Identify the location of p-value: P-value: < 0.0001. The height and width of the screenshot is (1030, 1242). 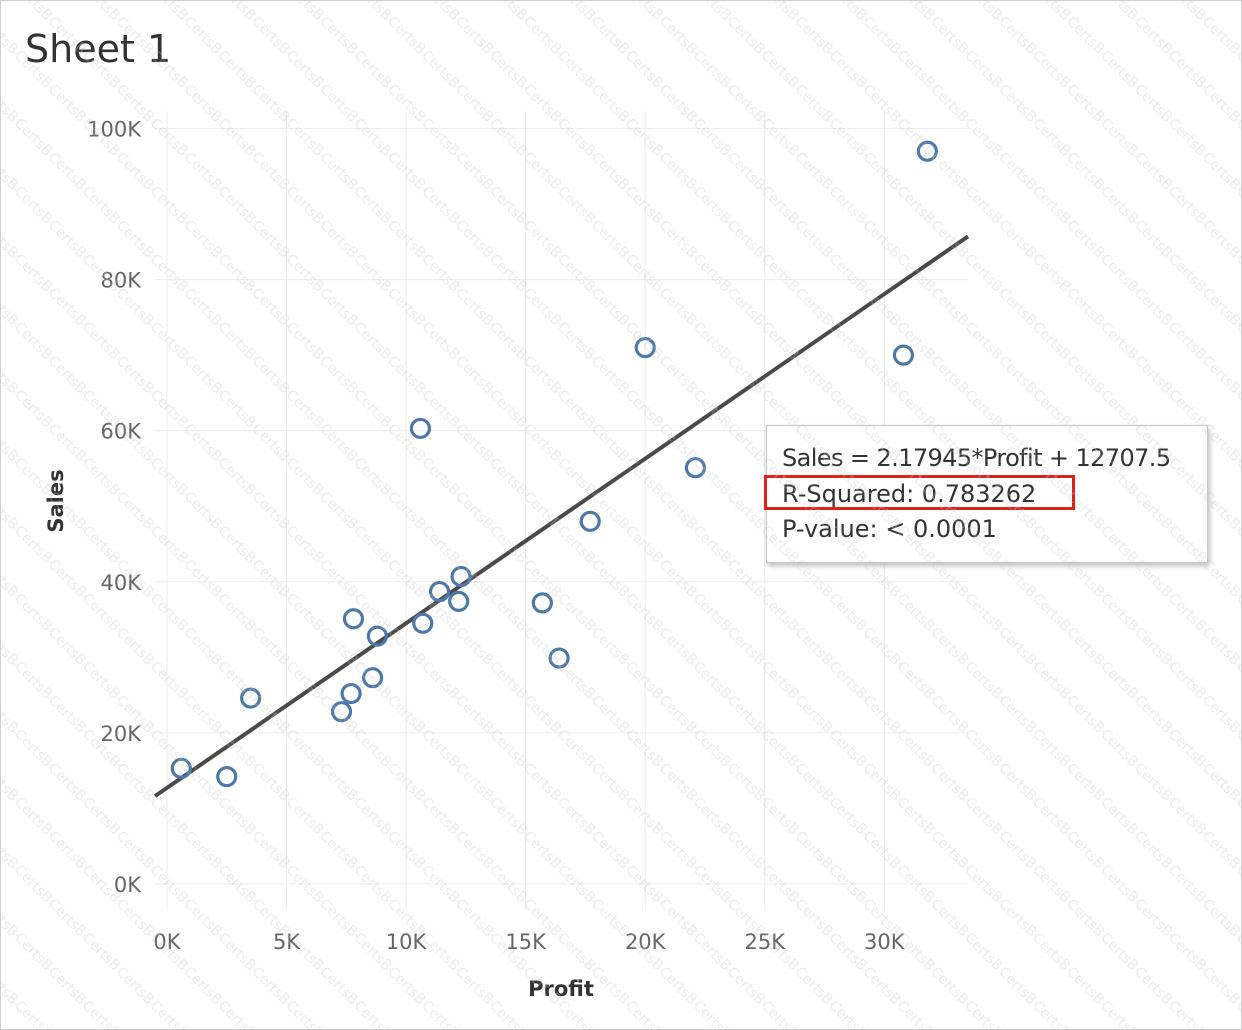
(889, 529).